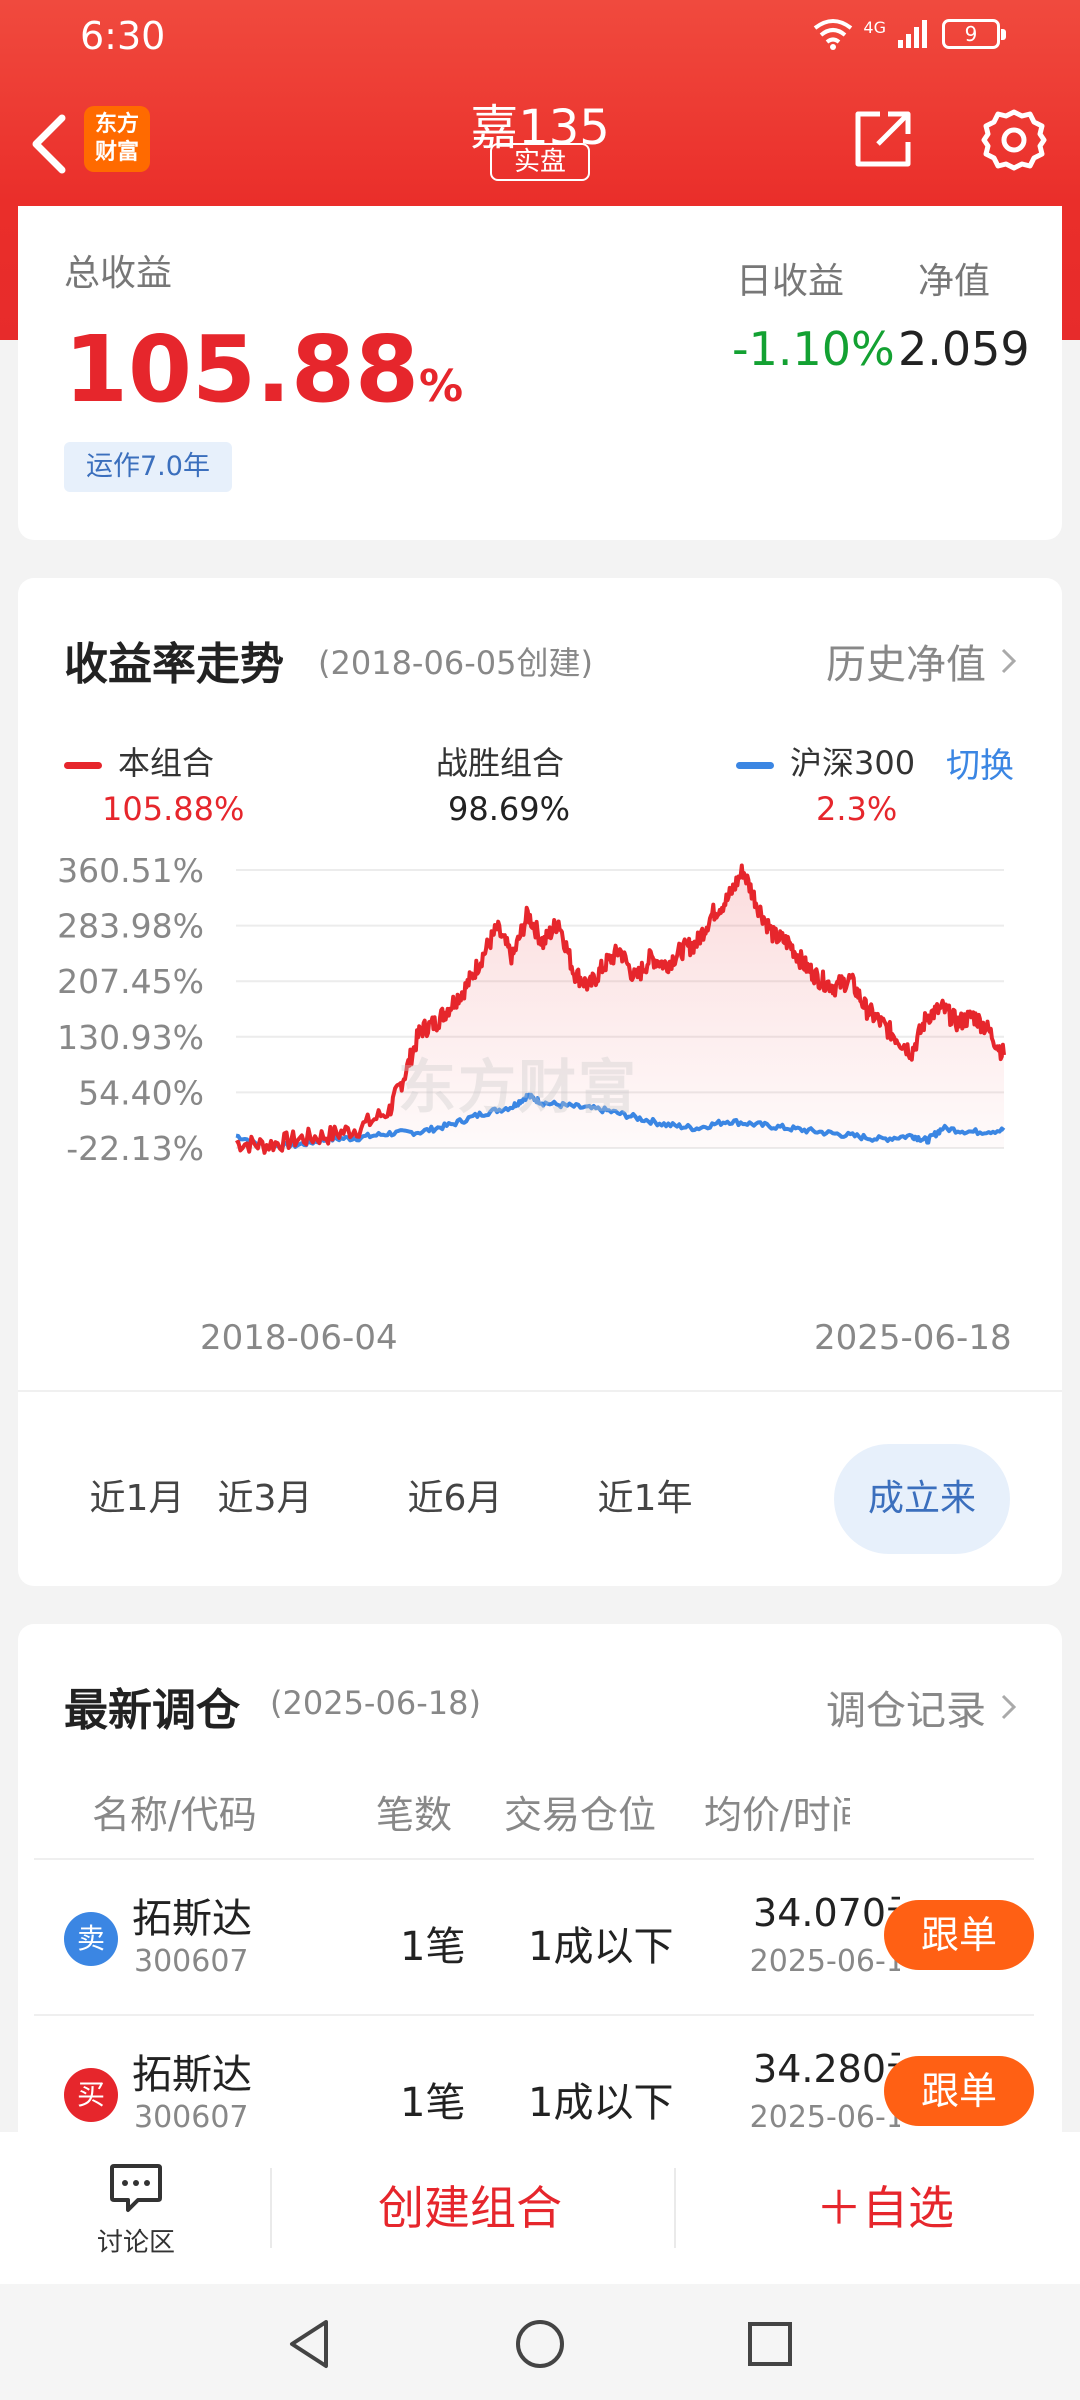  Describe the element at coordinates (974, 34) in the screenshot. I see `battery-icon: 9` at that location.